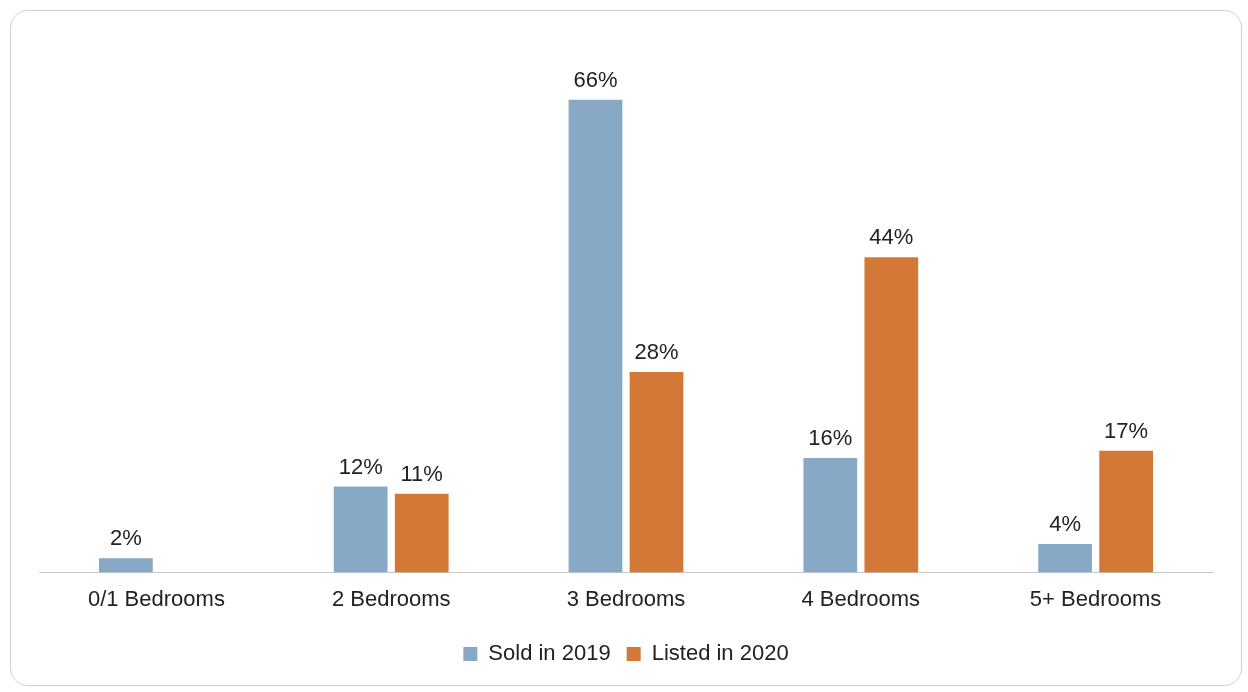 This screenshot has width=1248, height=692. What do you see at coordinates (626, 598) in the screenshot?
I see `x-tick-label: 3 Bedrooms` at bounding box center [626, 598].